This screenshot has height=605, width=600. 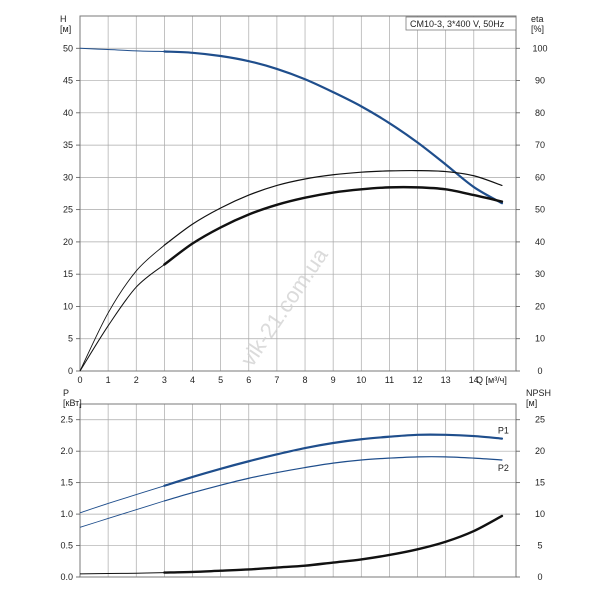 I want to click on head-tick-label: 30, so click(x=68, y=177).